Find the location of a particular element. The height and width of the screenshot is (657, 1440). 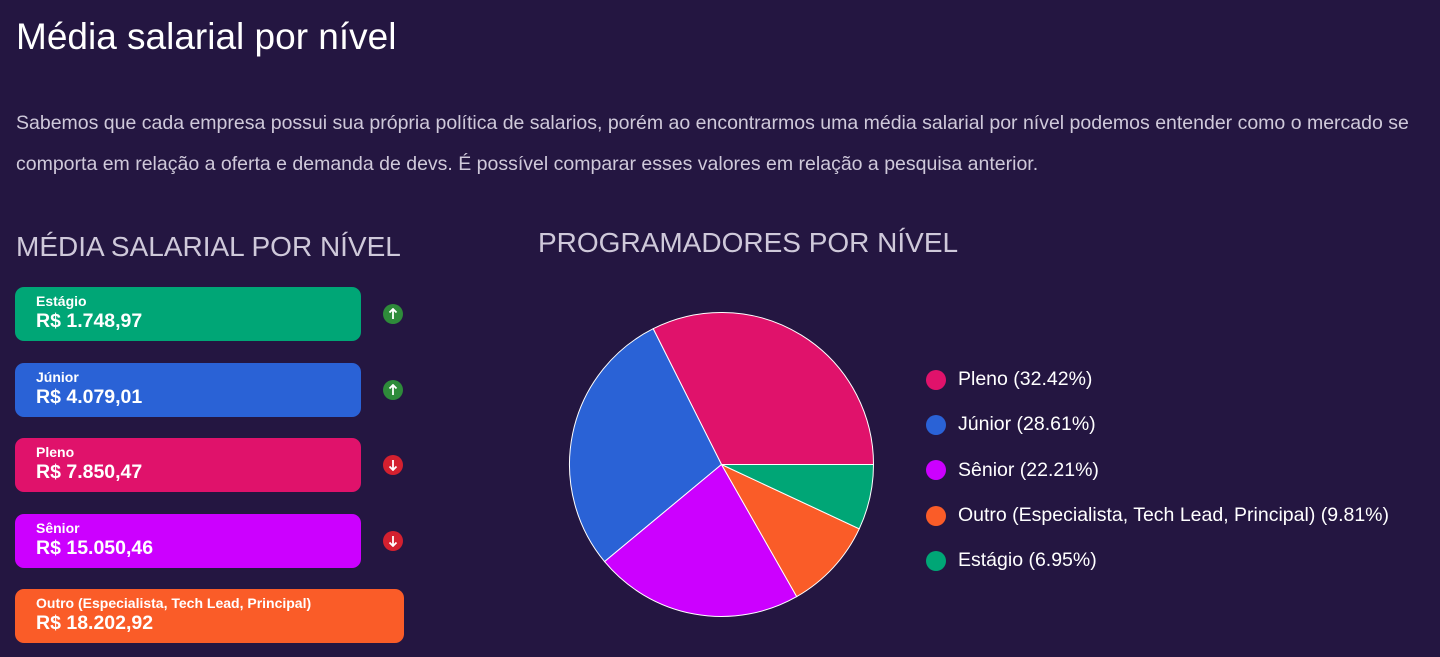

pie-slice-outro is located at coordinates (790, 530).